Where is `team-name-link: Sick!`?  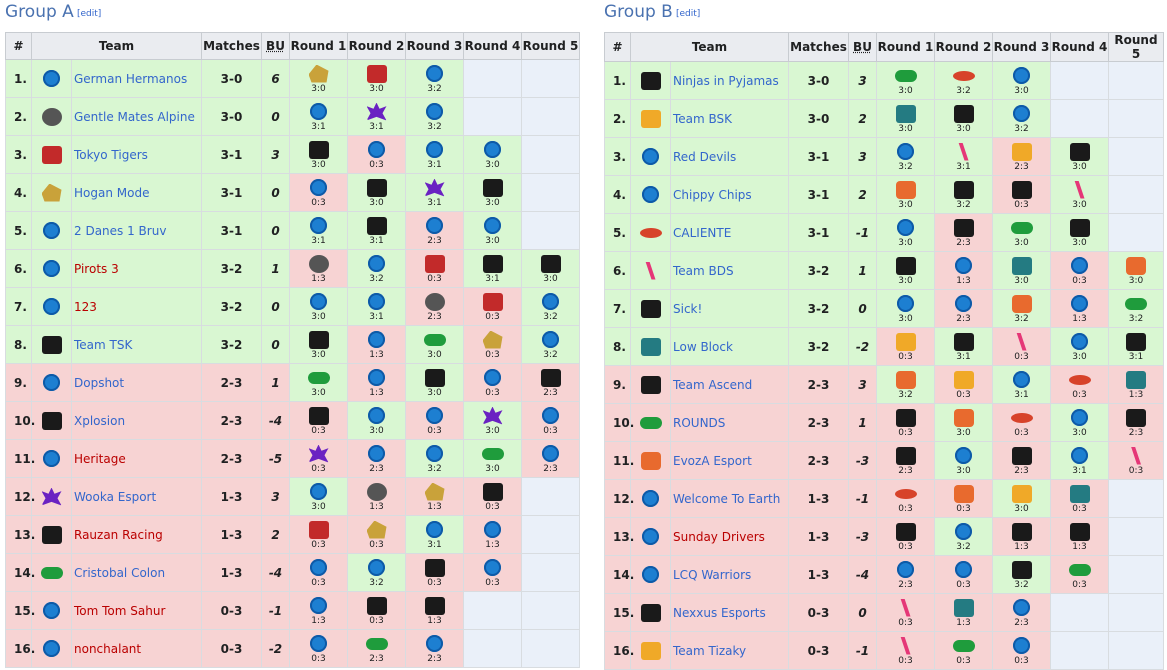 team-name-link: Sick! is located at coordinates (688, 308).